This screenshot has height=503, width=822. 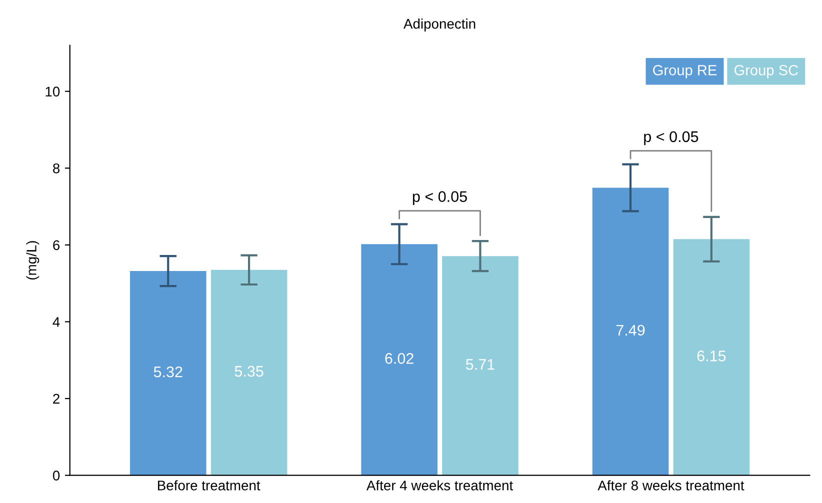 I want to click on chart-title: Adiponectin, so click(x=440, y=25).